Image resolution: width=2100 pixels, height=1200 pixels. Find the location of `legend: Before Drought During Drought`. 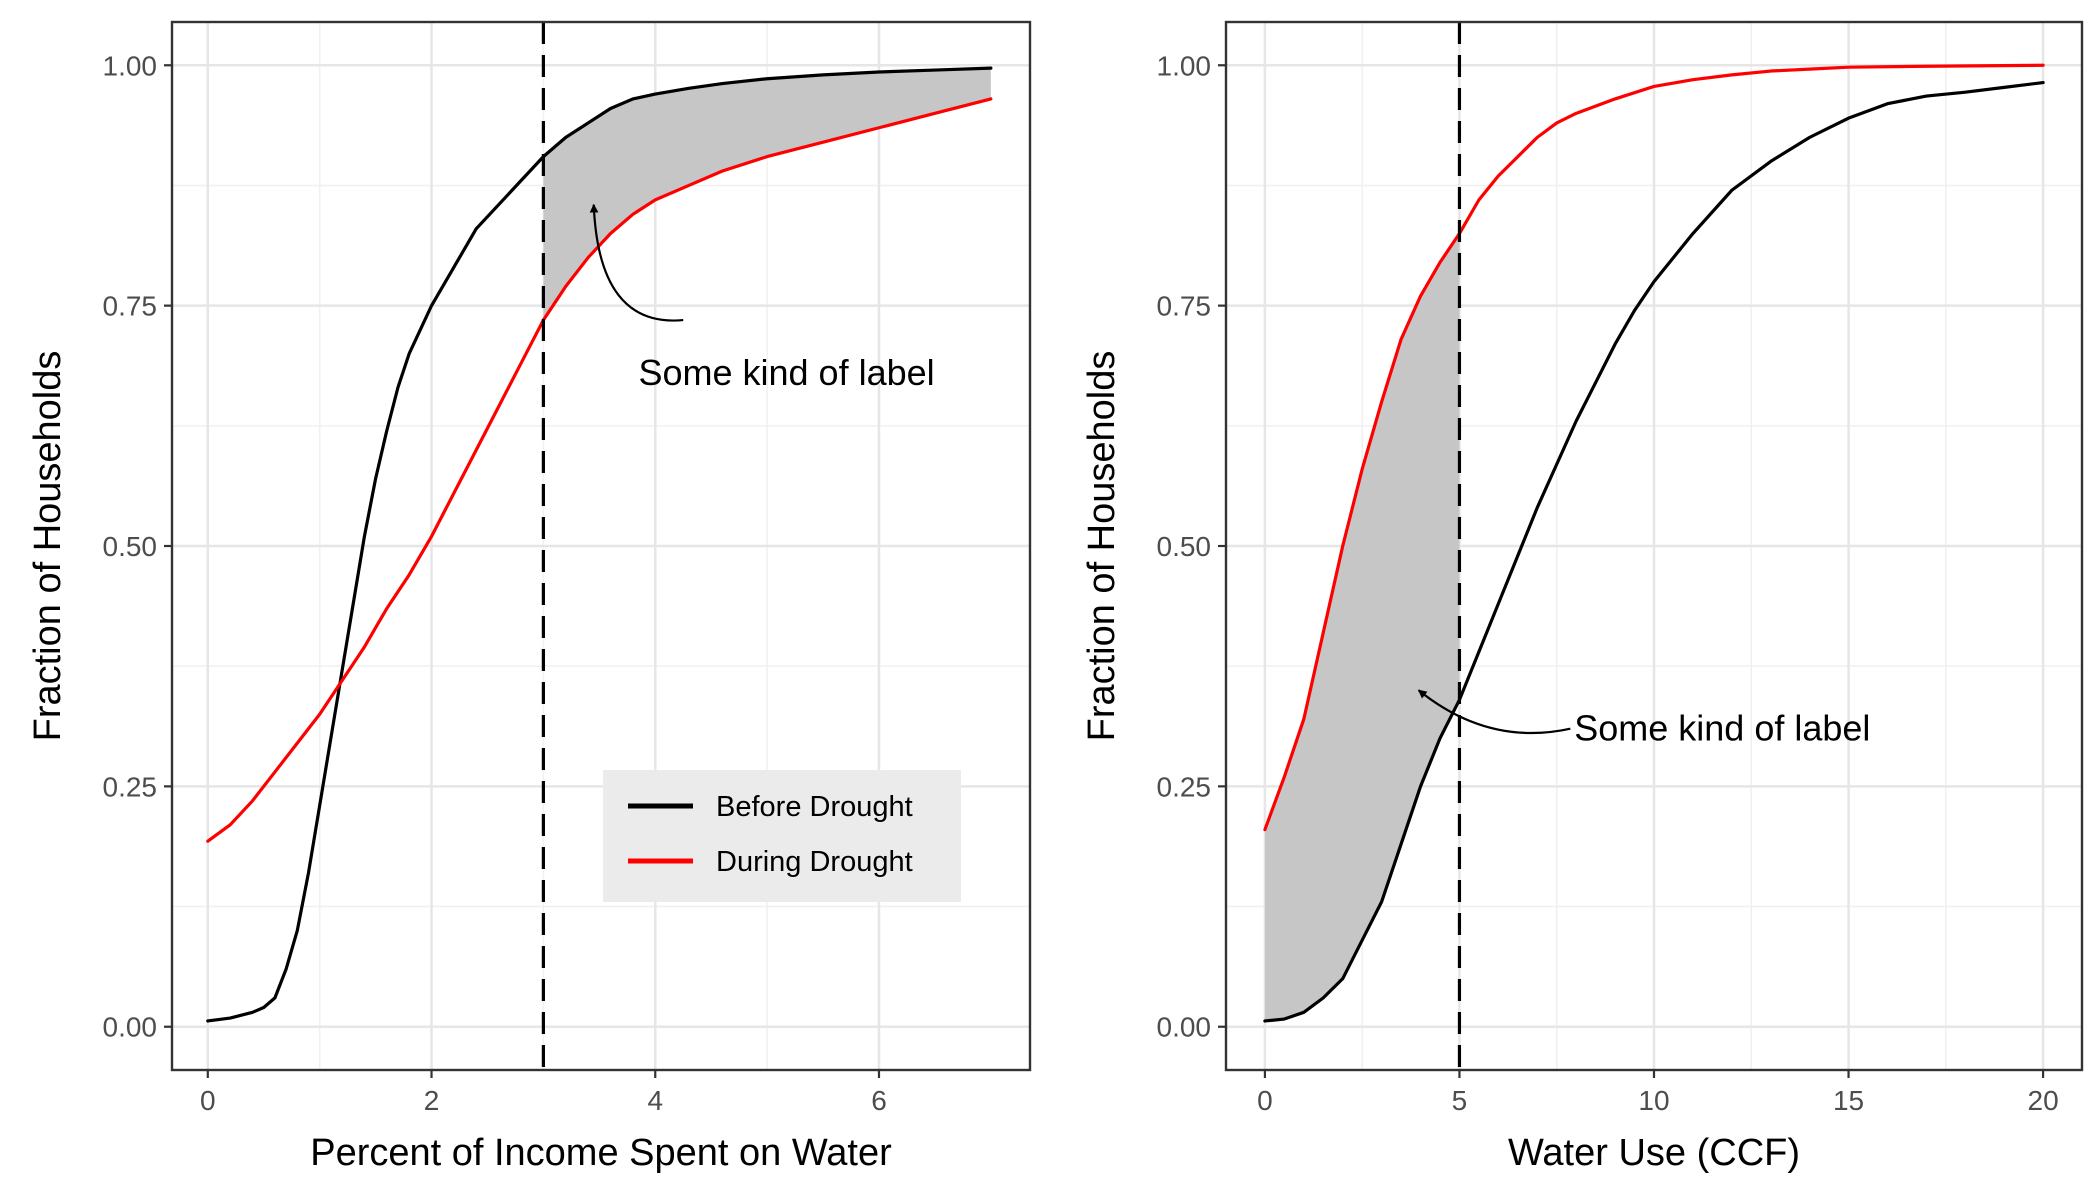

legend: Before Drought During Drought is located at coordinates (782, 836).